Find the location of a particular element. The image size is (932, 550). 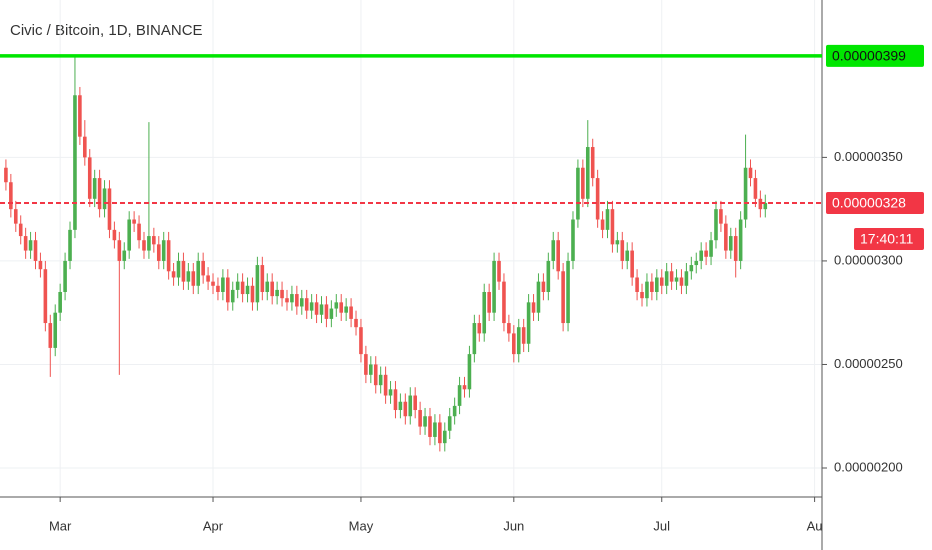

y-tick-label: 0.00000300 is located at coordinates (868, 259).